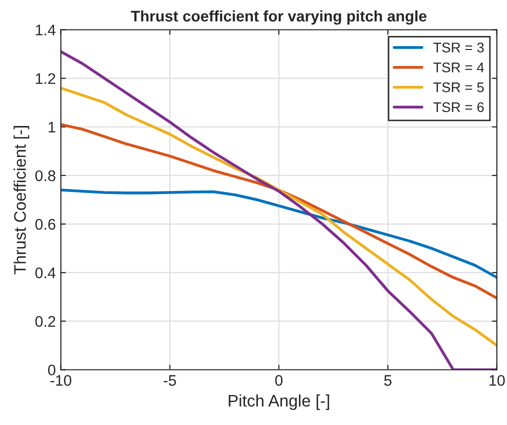 Image resolution: width=507 pixels, height=425 pixels. What do you see at coordinates (388, 380) in the screenshot?
I see `x-tick-label: 5` at bounding box center [388, 380].